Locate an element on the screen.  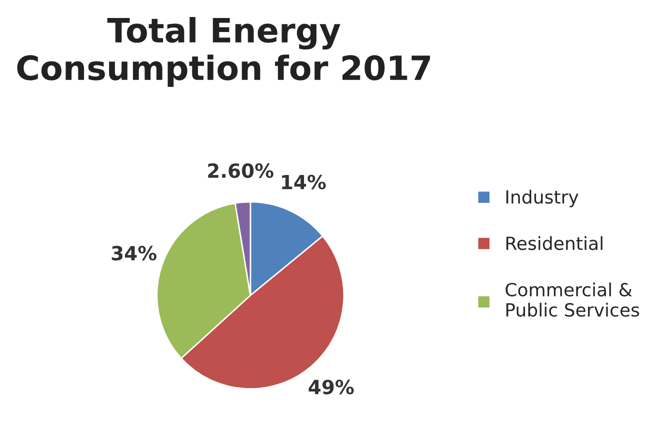
legend-label: Industry is located at coordinates (542, 199).